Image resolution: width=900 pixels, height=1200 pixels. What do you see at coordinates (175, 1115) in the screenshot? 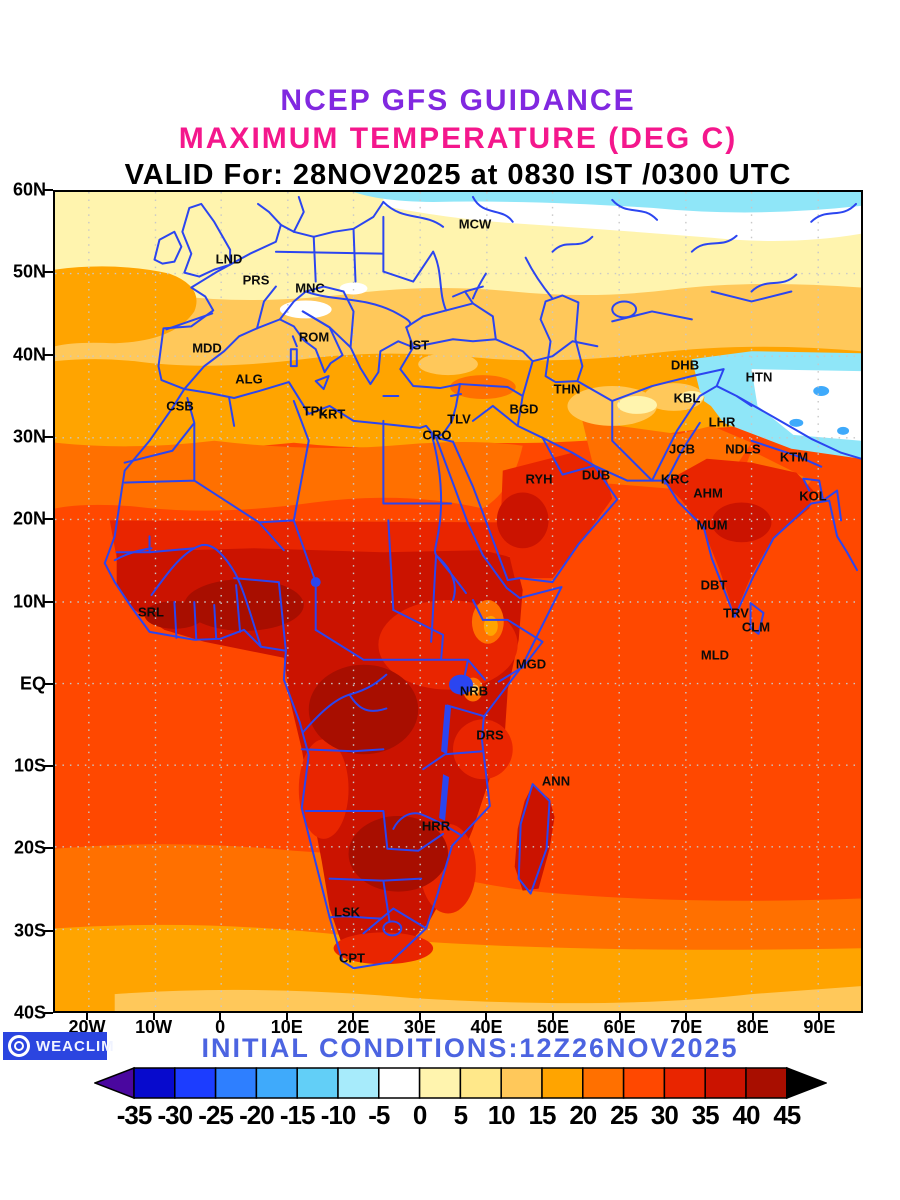
I see `colorbar-tick-label: -30` at bounding box center [175, 1115].